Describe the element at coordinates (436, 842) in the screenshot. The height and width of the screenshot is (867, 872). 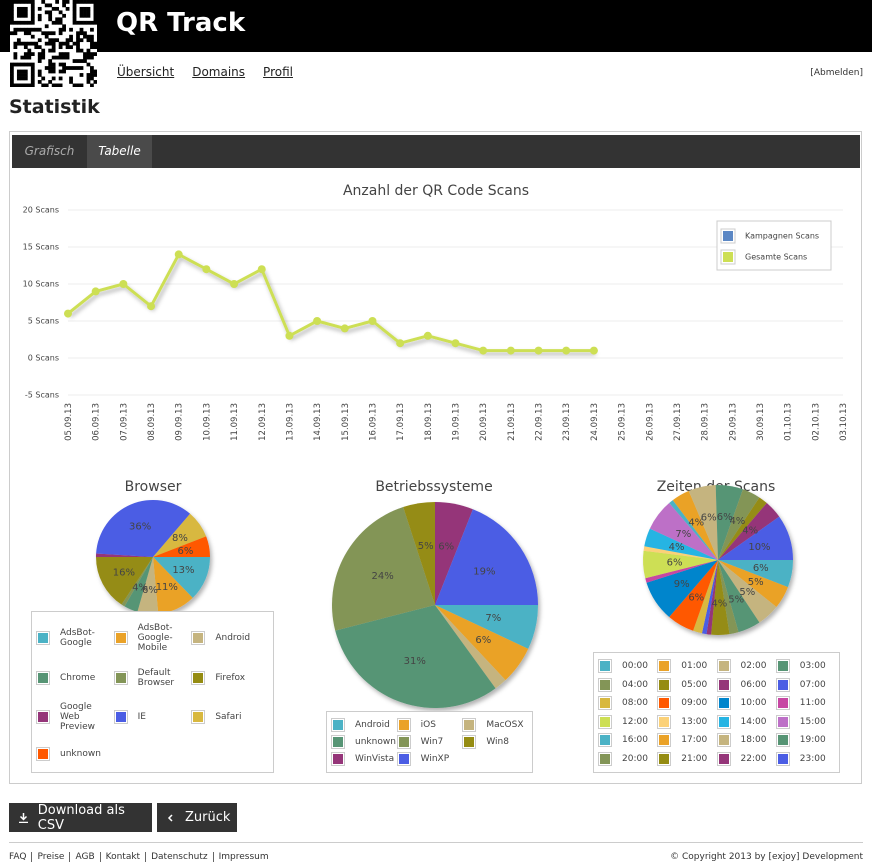
I see `footer-rule` at that location.